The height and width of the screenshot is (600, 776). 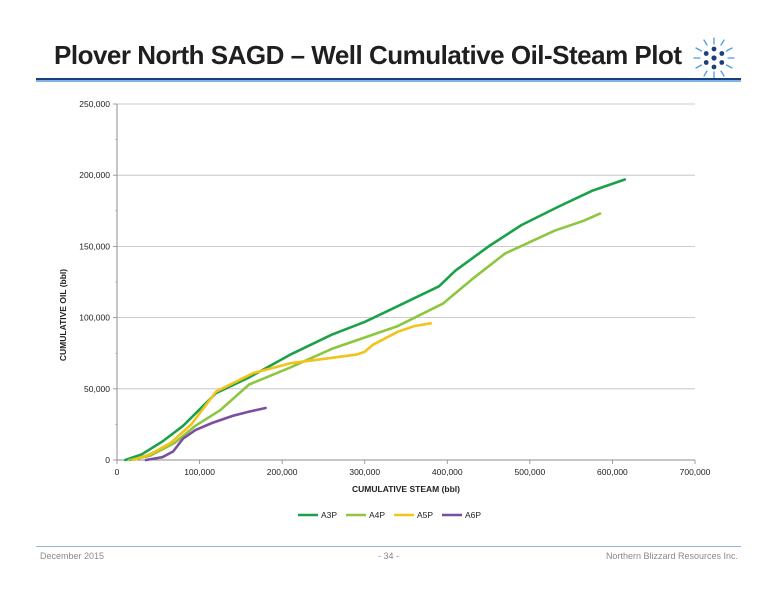 I want to click on footer-company: Northern Blizzard Resources Inc., so click(x=671, y=556).